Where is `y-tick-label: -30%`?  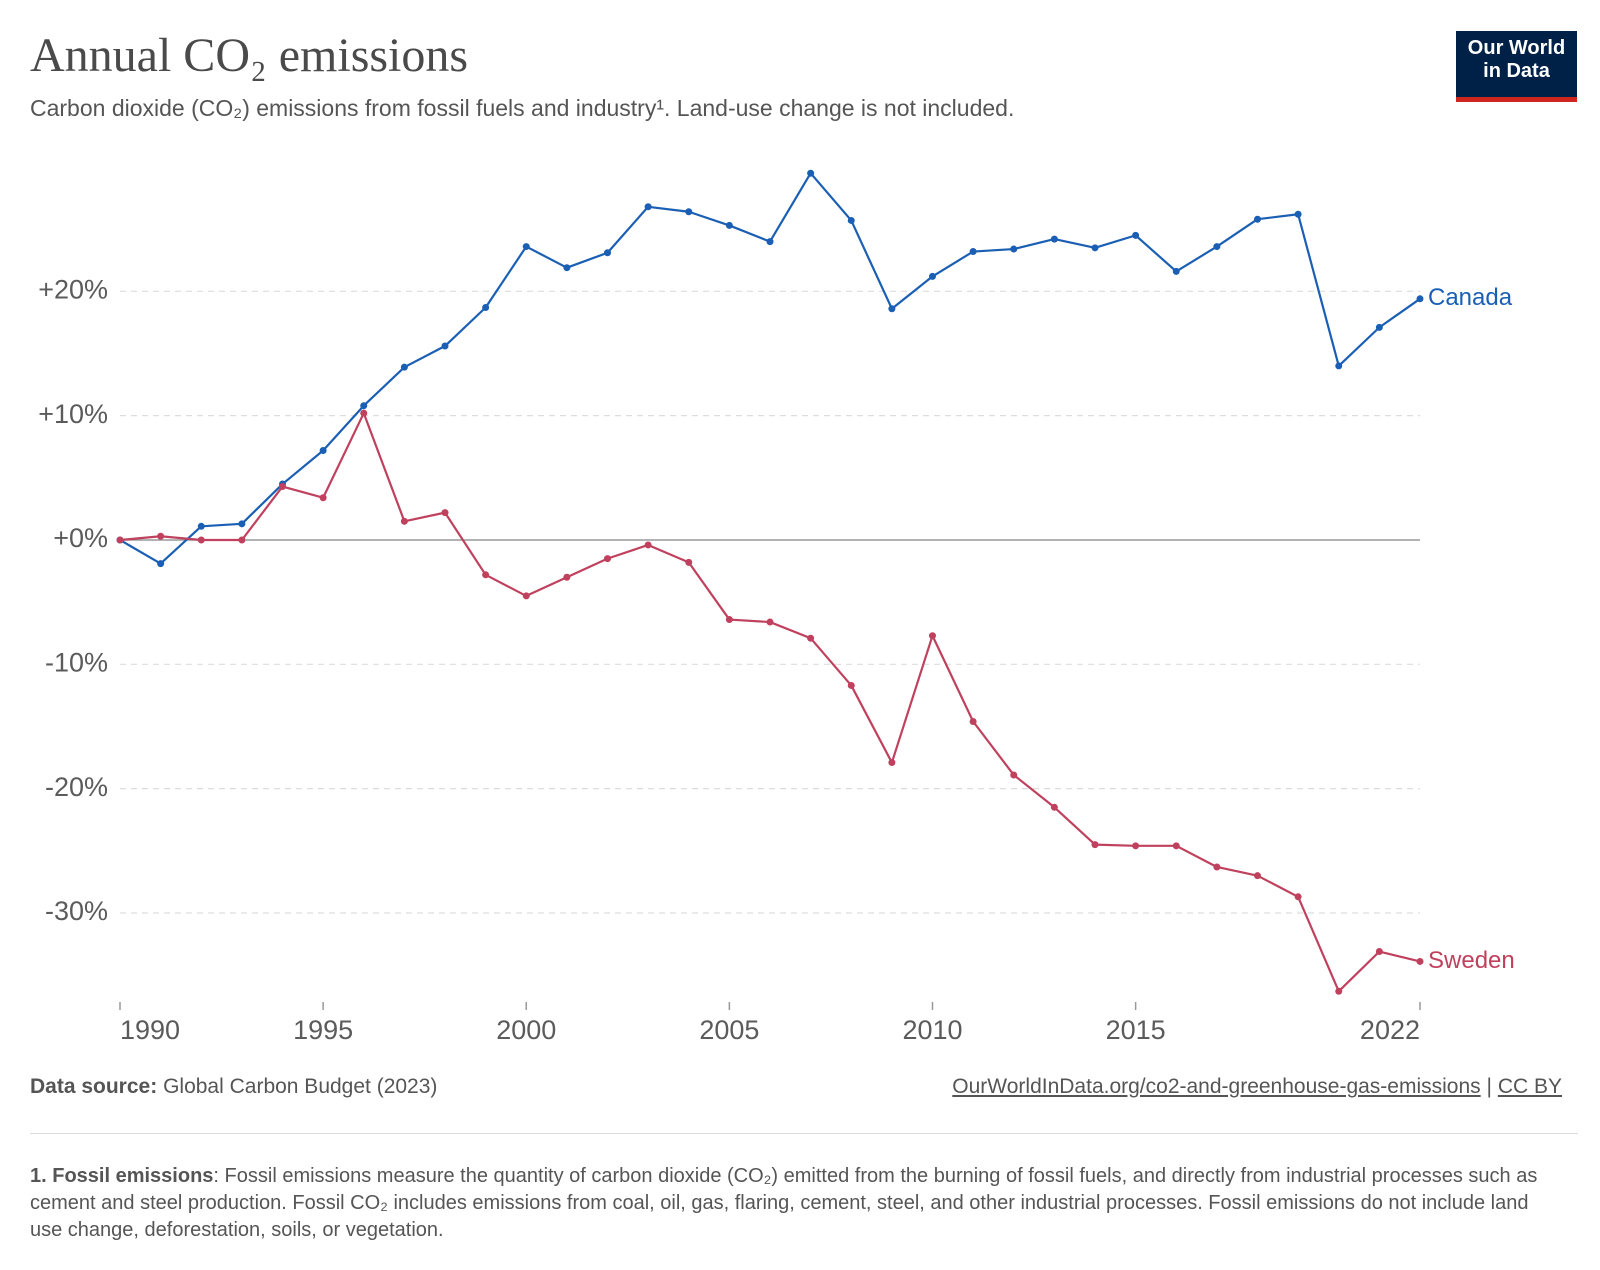
y-tick-label: -30% is located at coordinates (76, 911).